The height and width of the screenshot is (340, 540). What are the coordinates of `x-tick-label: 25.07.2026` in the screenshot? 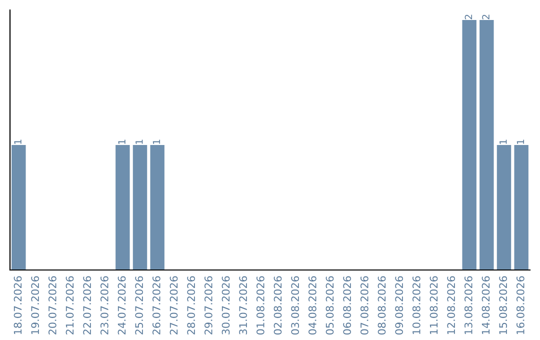 It's located at (139, 305).